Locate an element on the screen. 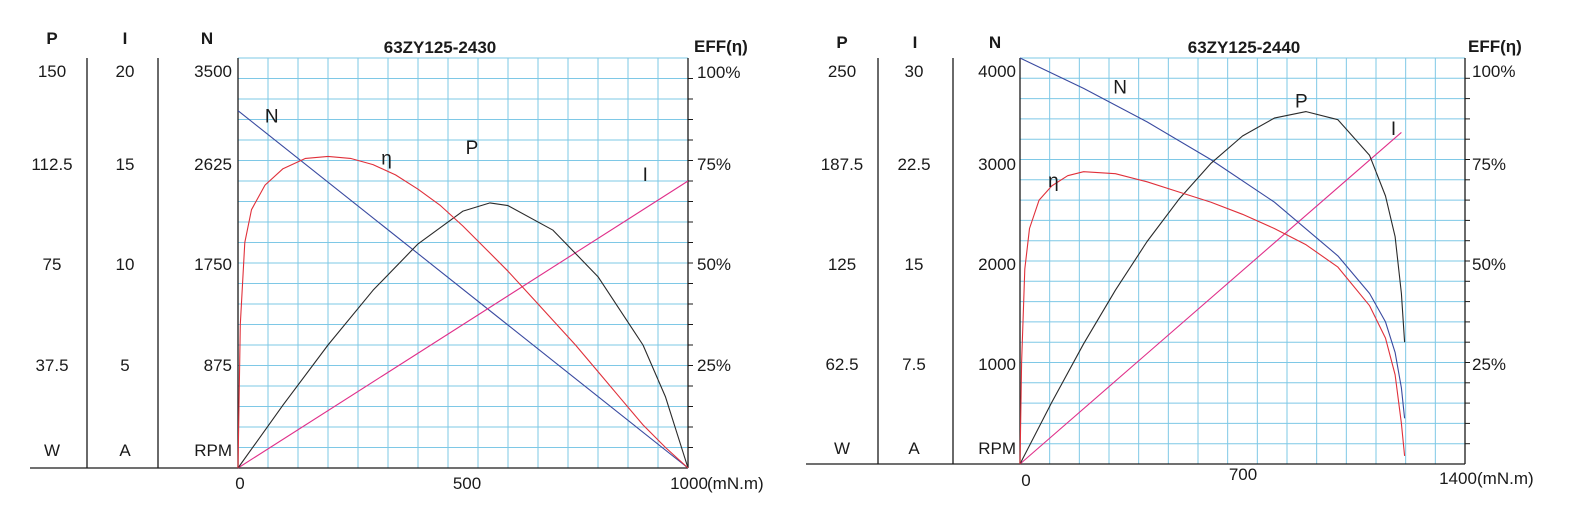  chart-1-header-n: N is located at coordinates (207, 38).